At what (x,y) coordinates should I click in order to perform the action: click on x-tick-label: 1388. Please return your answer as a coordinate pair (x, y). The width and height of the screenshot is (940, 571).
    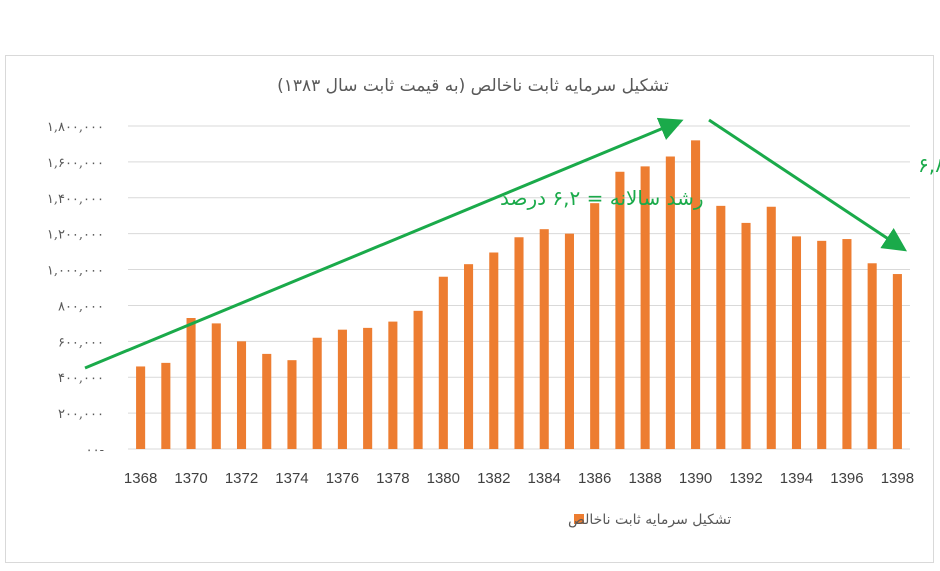
    Looking at the image, I should click on (644, 478).